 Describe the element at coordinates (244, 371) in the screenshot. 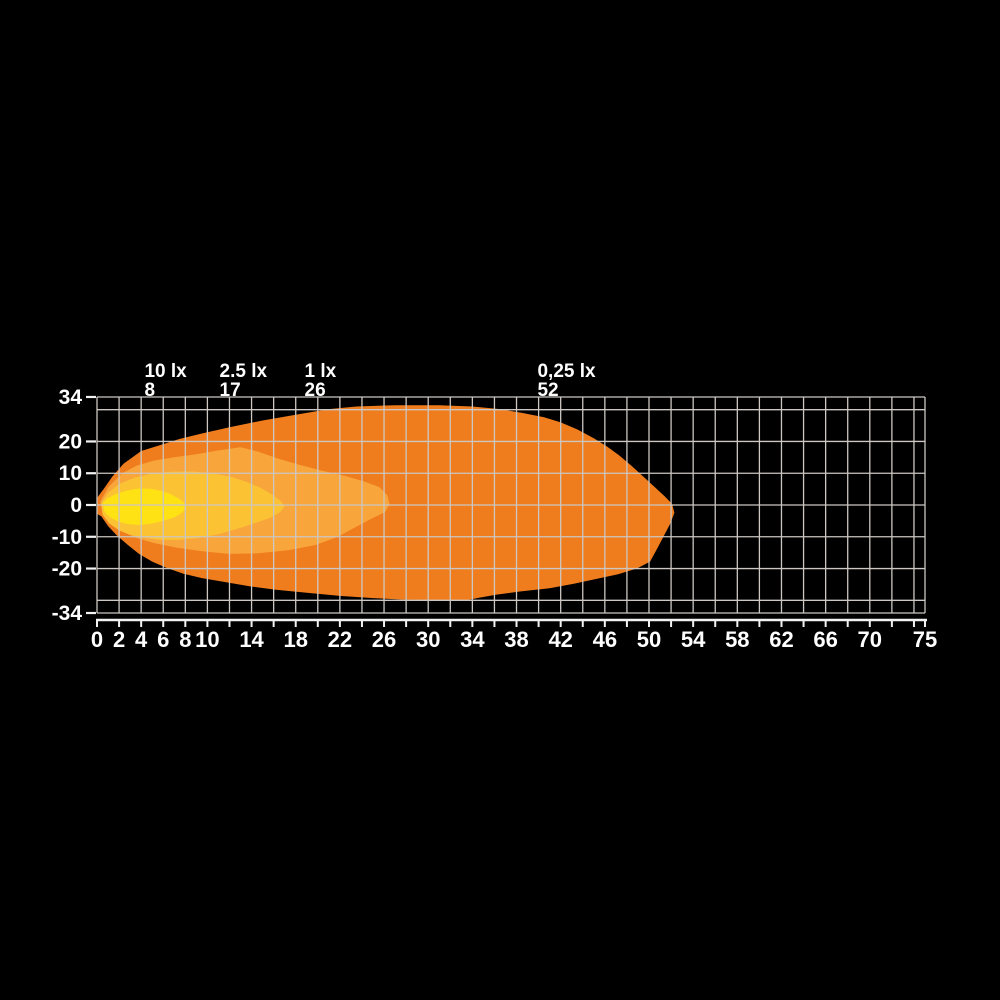

I see `isolux-label-lux: 2.5 lx` at that location.